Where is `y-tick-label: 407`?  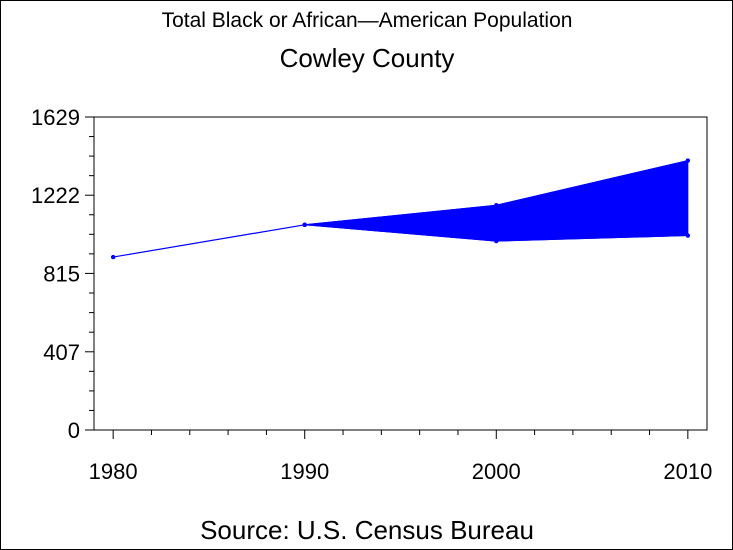 y-tick-label: 407 is located at coordinates (61, 352).